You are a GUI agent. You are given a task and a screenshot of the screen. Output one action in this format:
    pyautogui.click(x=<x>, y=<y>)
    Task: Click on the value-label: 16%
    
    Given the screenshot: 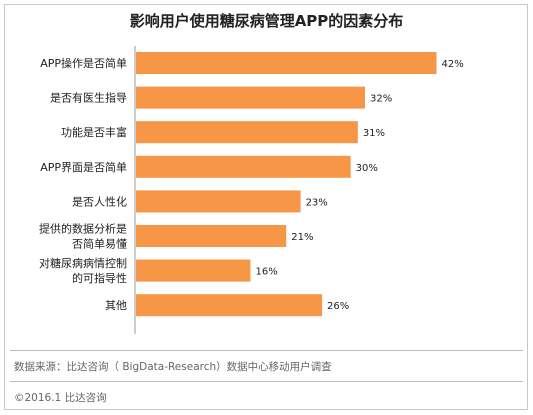 What is the action you would take?
    pyautogui.click(x=266, y=272)
    